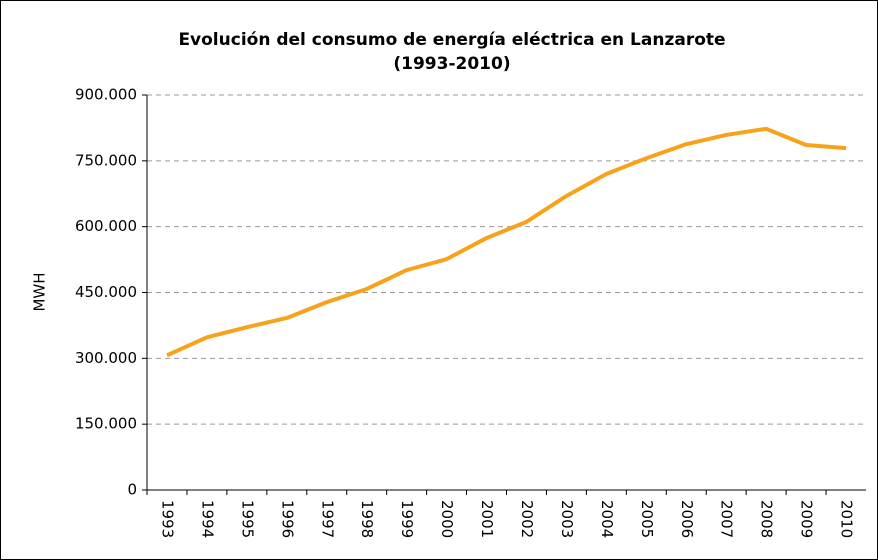 Image resolution: width=878 pixels, height=560 pixels. What do you see at coordinates (367, 519) in the screenshot?
I see `x-tick-label: 1998` at bounding box center [367, 519].